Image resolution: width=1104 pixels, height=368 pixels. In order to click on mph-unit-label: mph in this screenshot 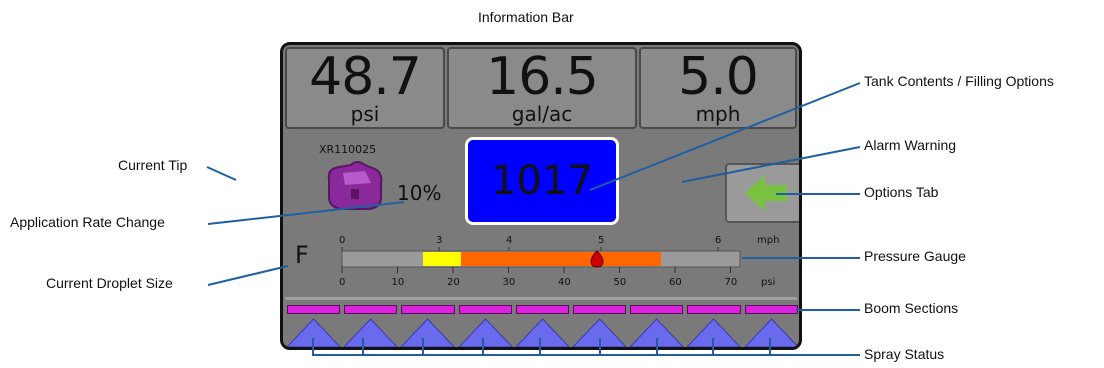, I will do `click(768, 240)`.